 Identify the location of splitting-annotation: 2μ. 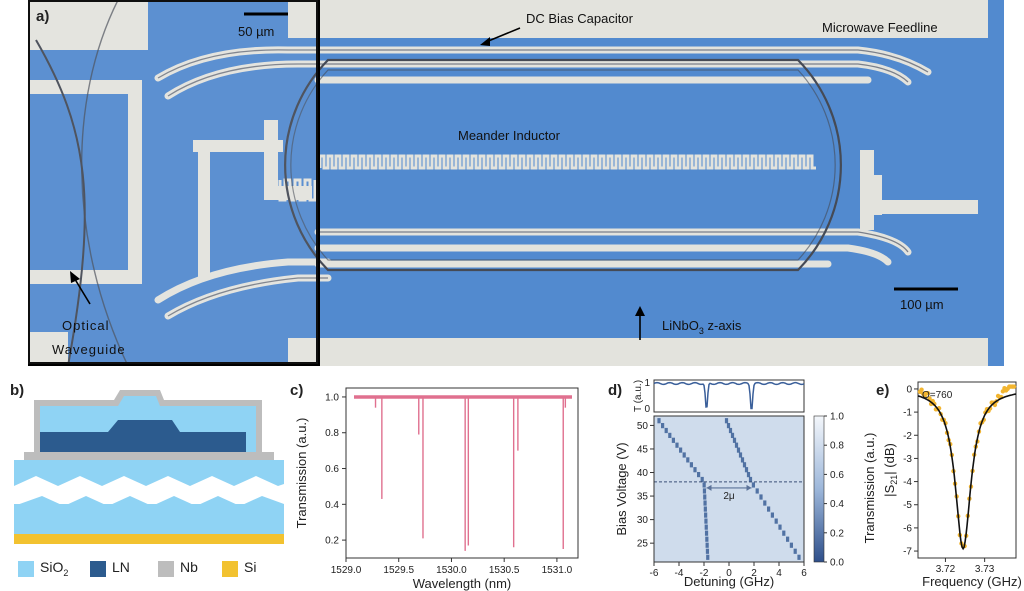
(729, 496).